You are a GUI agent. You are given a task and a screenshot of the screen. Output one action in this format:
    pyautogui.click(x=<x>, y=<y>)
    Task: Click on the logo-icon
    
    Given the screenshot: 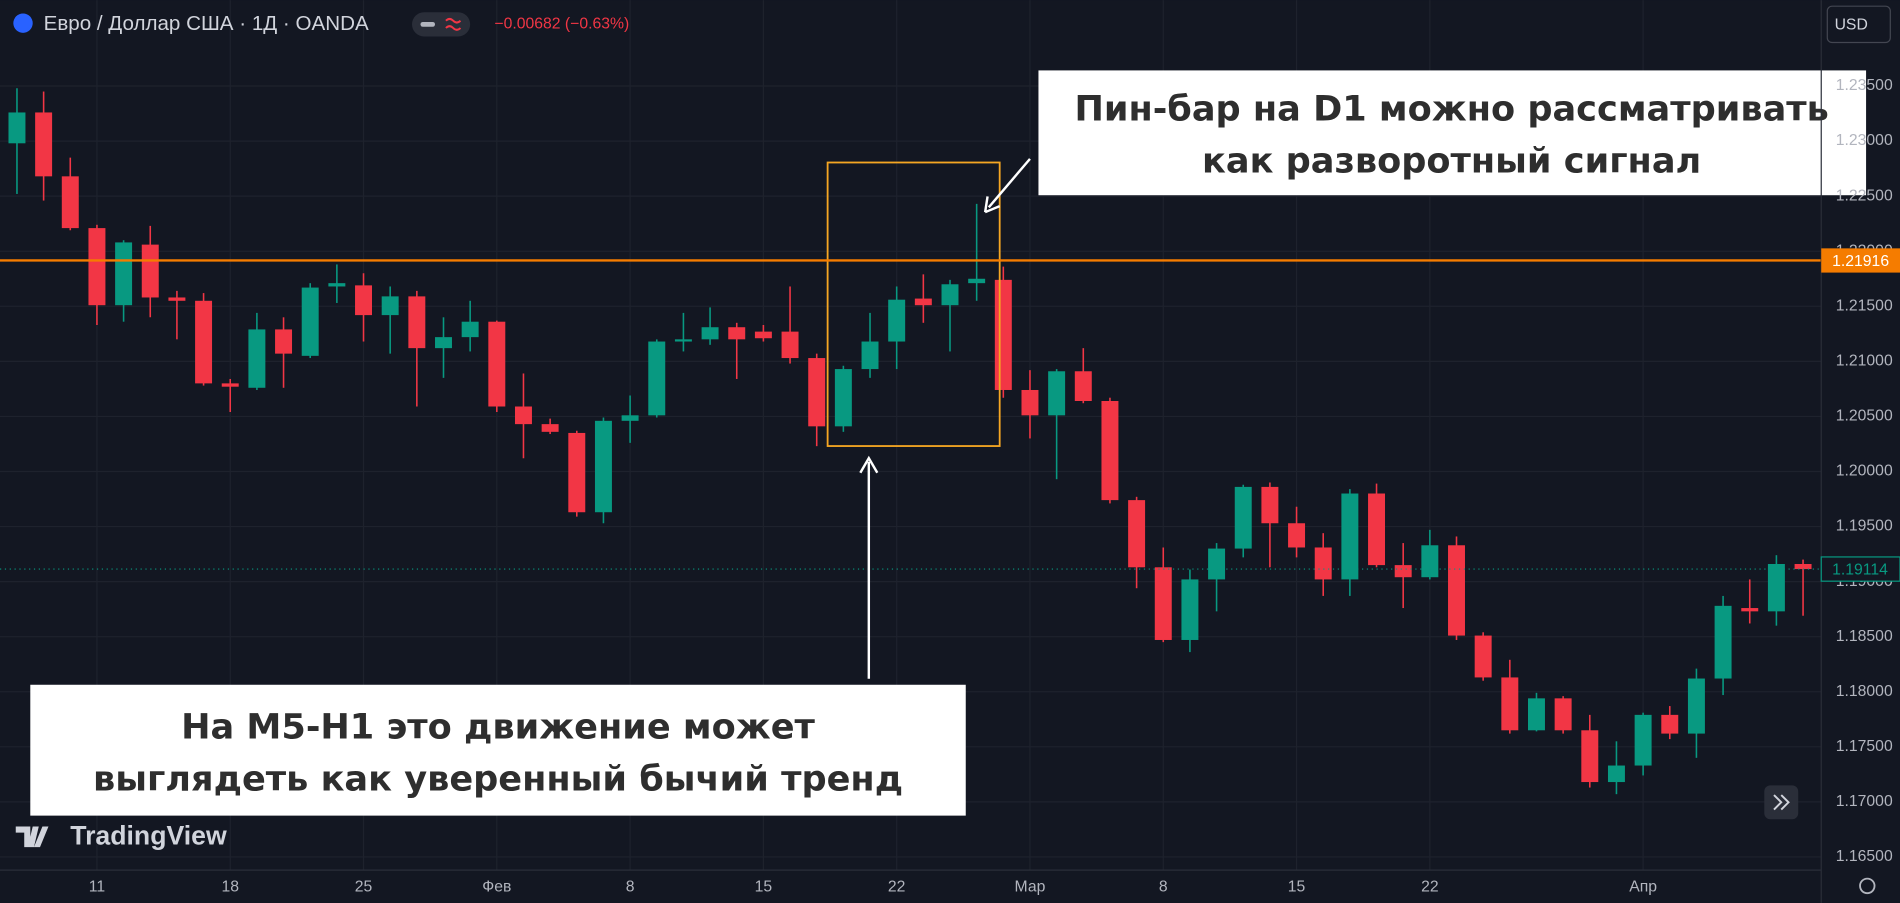 What is the action you would take?
    pyautogui.click(x=32, y=837)
    